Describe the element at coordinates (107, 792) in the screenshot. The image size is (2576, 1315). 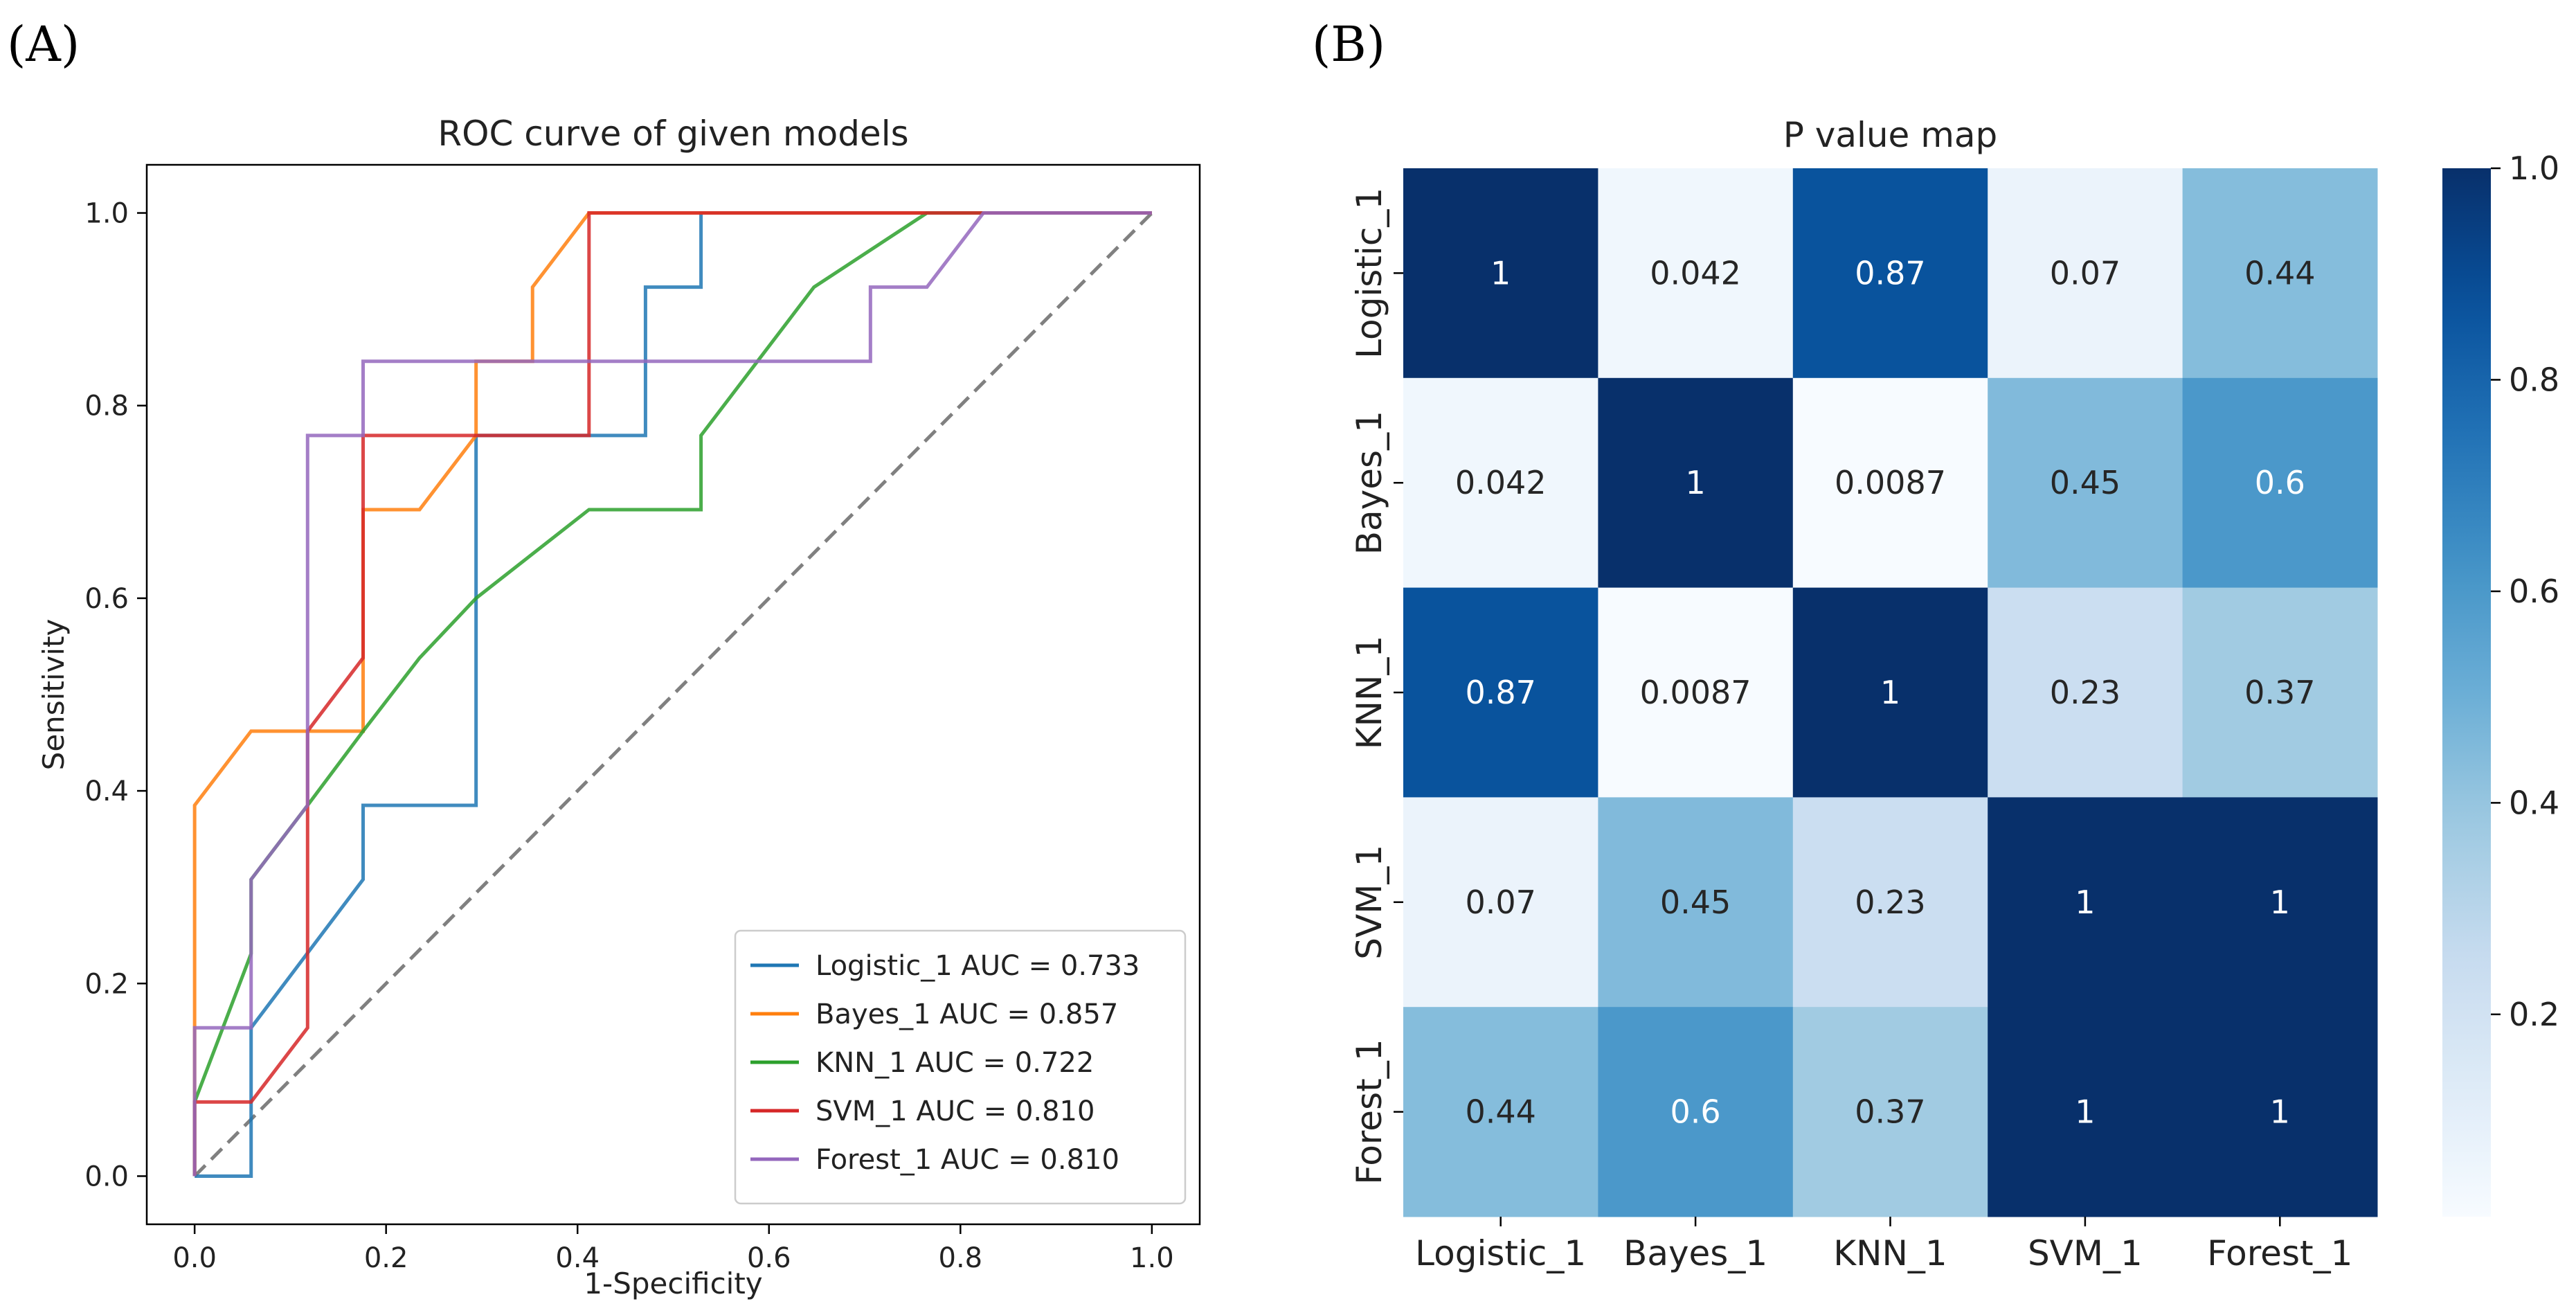
I see `roc-ytick-label: 0.4` at that location.